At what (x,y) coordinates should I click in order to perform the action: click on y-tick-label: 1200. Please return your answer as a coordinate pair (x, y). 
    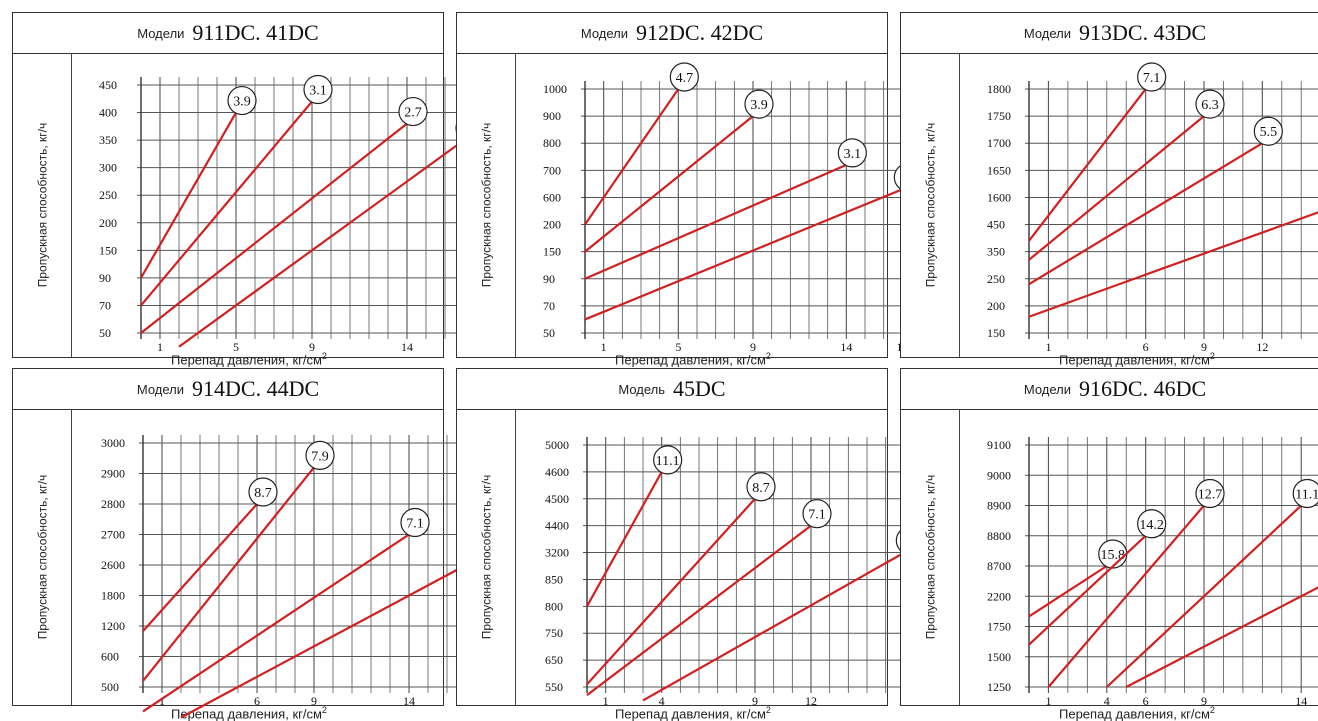
    Looking at the image, I should click on (113, 626).